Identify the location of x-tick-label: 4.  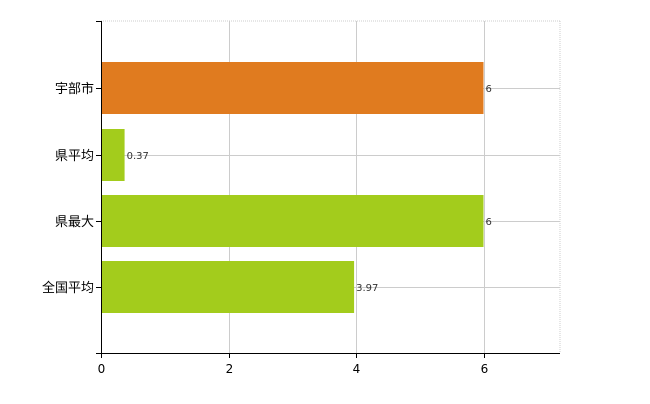
(357, 369).